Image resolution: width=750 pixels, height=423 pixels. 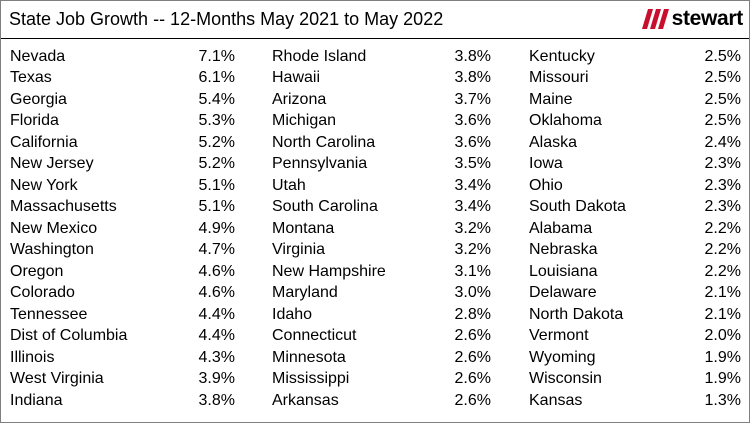 What do you see at coordinates (54, 228) in the screenshot?
I see `state-name: New Mexico` at bounding box center [54, 228].